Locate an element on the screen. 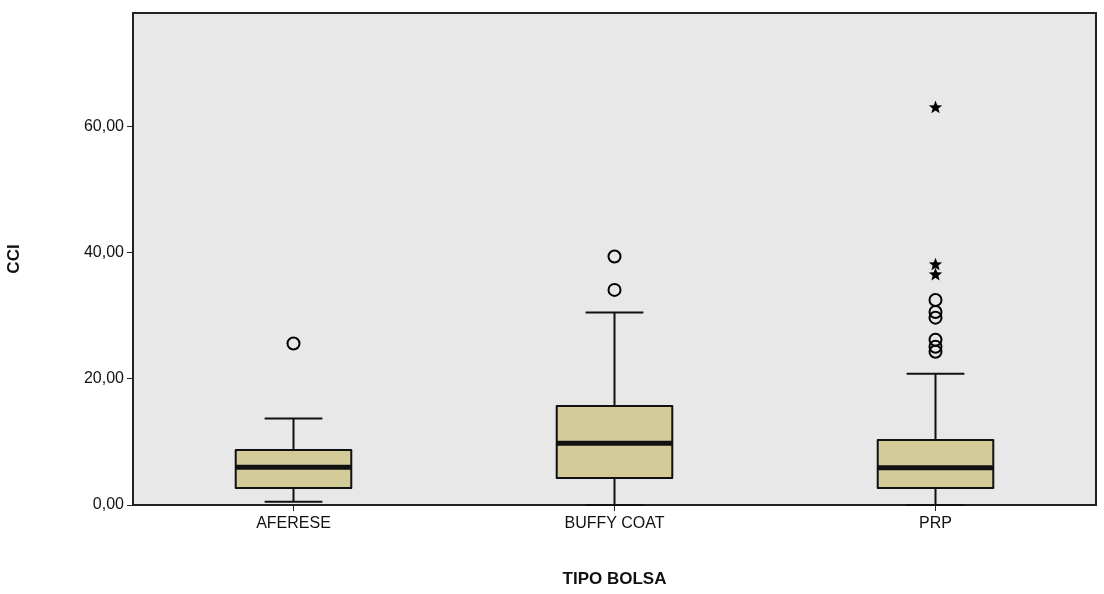  x-tick-label: AFERESE is located at coordinates (293, 523).